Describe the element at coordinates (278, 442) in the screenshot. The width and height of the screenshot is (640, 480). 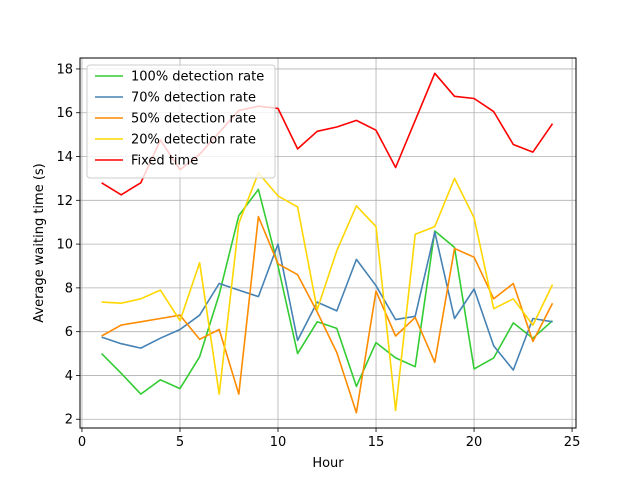
I see `x-tick-label: 10` at that location.